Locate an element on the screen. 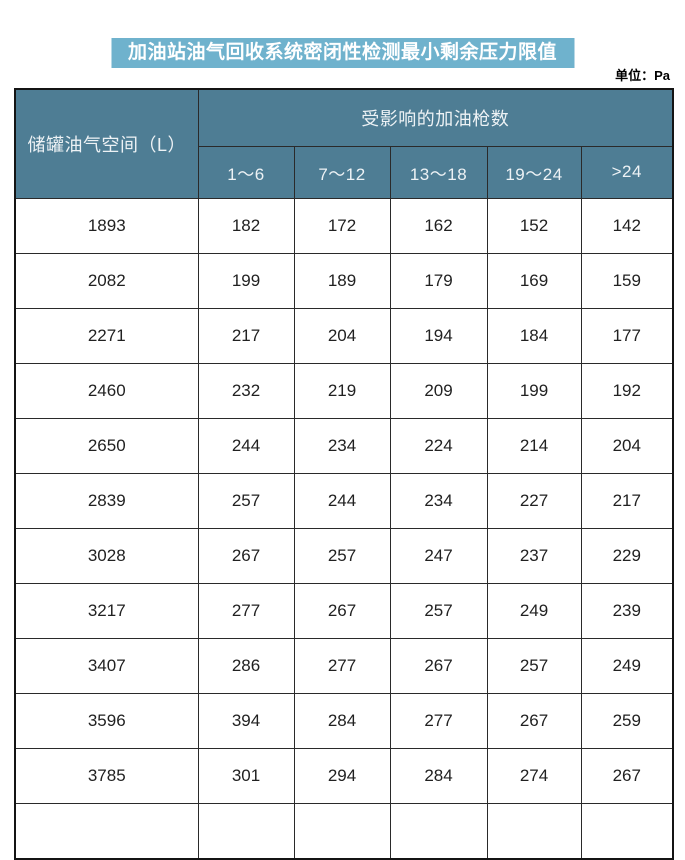 The height and width of the screenshot is (860, 685). pressure-value-cell: 194 is located at coordinates (438, 335).